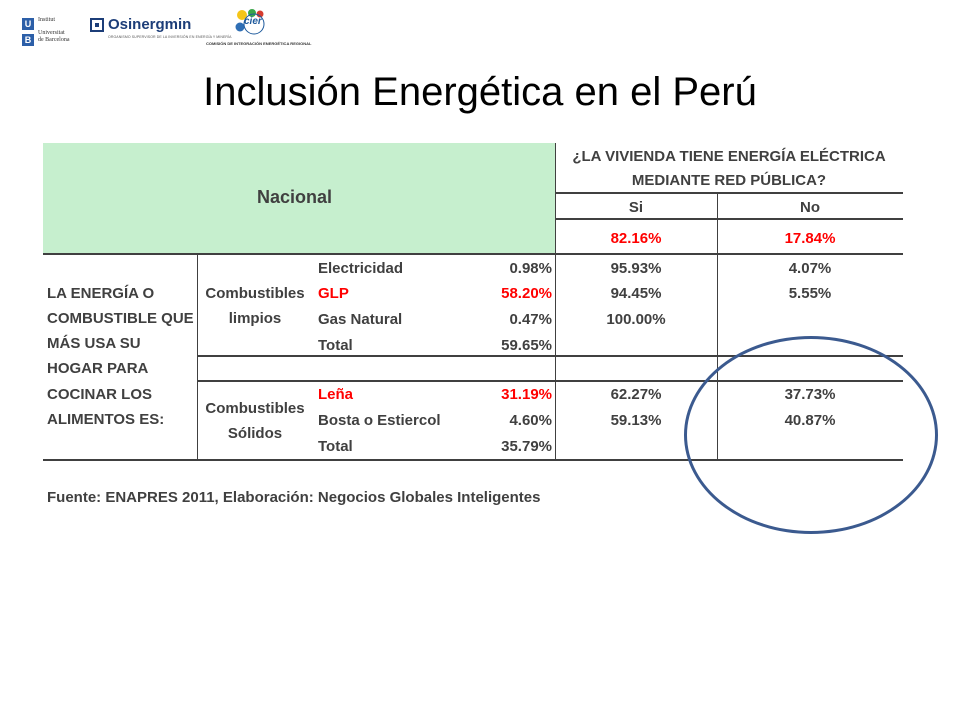  What do you see at coordinates (526, 293) in the screenshot?
I see `fuel-pct: 58.20%` at bounding box center [526, 293].